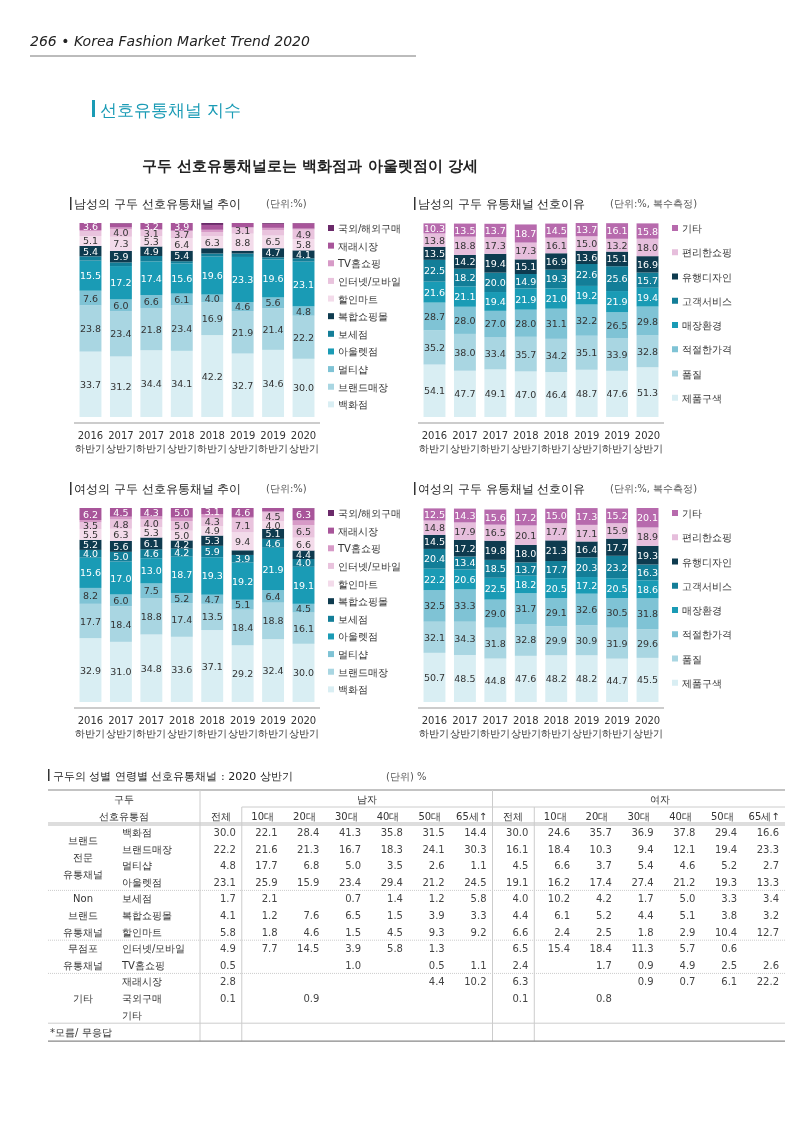 The image size is (800, 1131). What do you see at coordinates (617, 588) in the screenshot?
I see `data-label: 20.5` at bounding box center [617, 588].